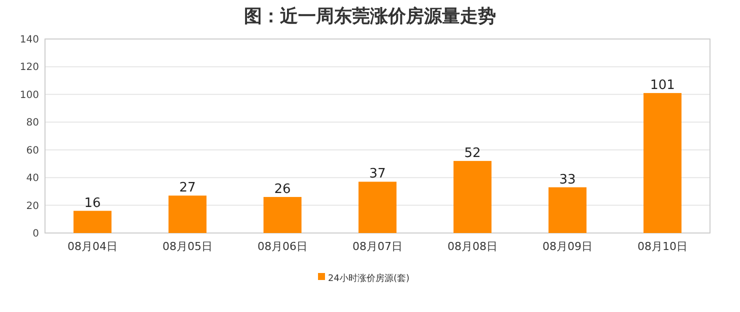  I want to click on data-label: 37, so click(377, 174).